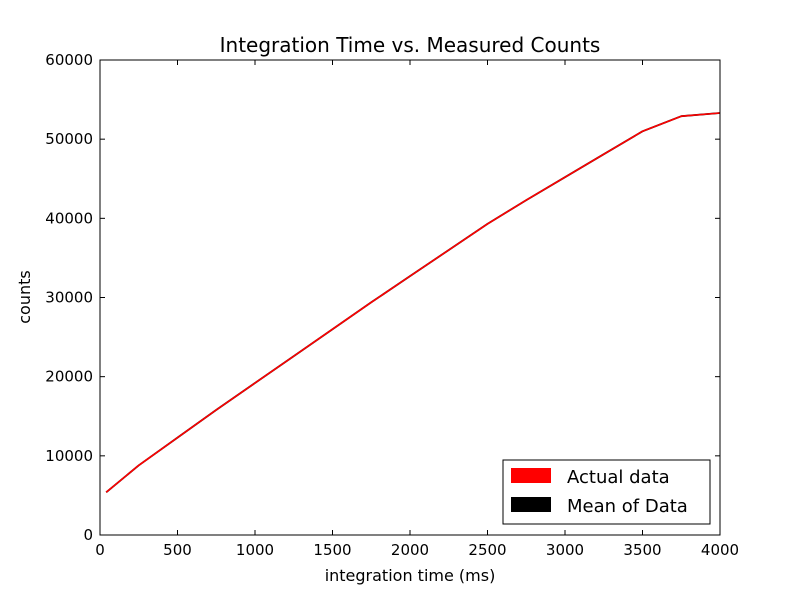 The height and width of the screenshot is (595, 800). Describe the element at coordinates (531, 504) in the screenshot. I see `legend-swatch-mean-of-data` at that location.